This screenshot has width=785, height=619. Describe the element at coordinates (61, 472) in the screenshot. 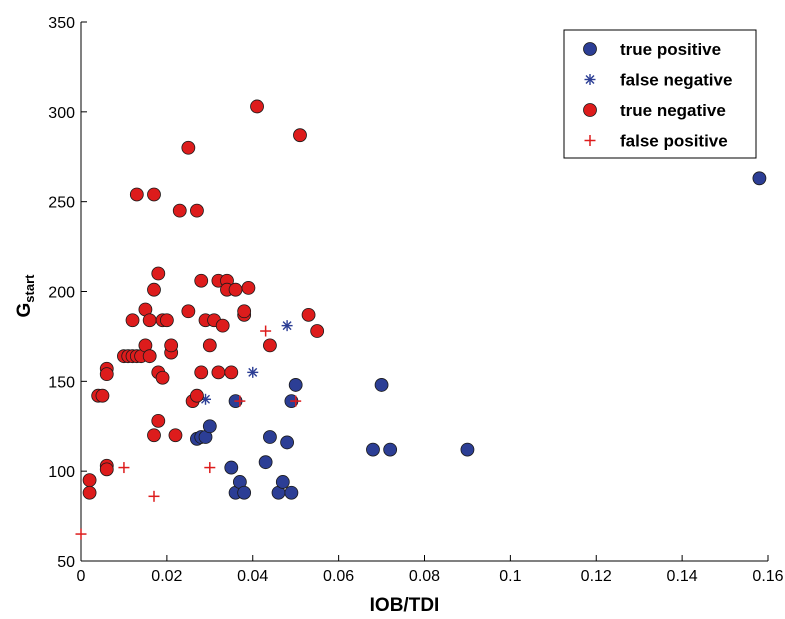

I see `y-tick-label: 100` at that location.